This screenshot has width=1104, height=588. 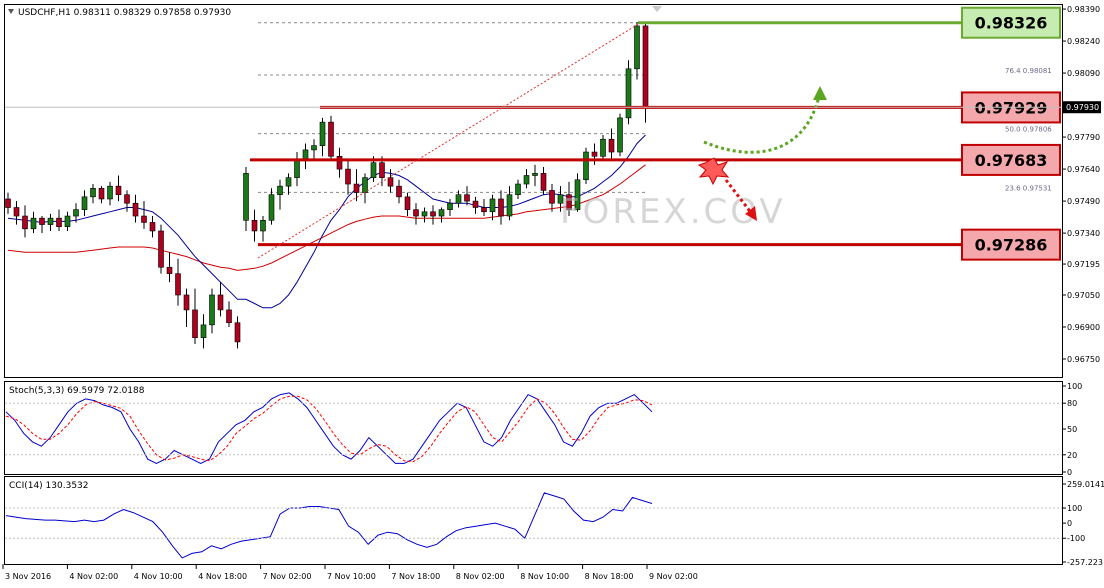 What do you see at coordinates (329, 429) in the screenshot?
I see `stoch-series-line` at bounding box center [329, 429].